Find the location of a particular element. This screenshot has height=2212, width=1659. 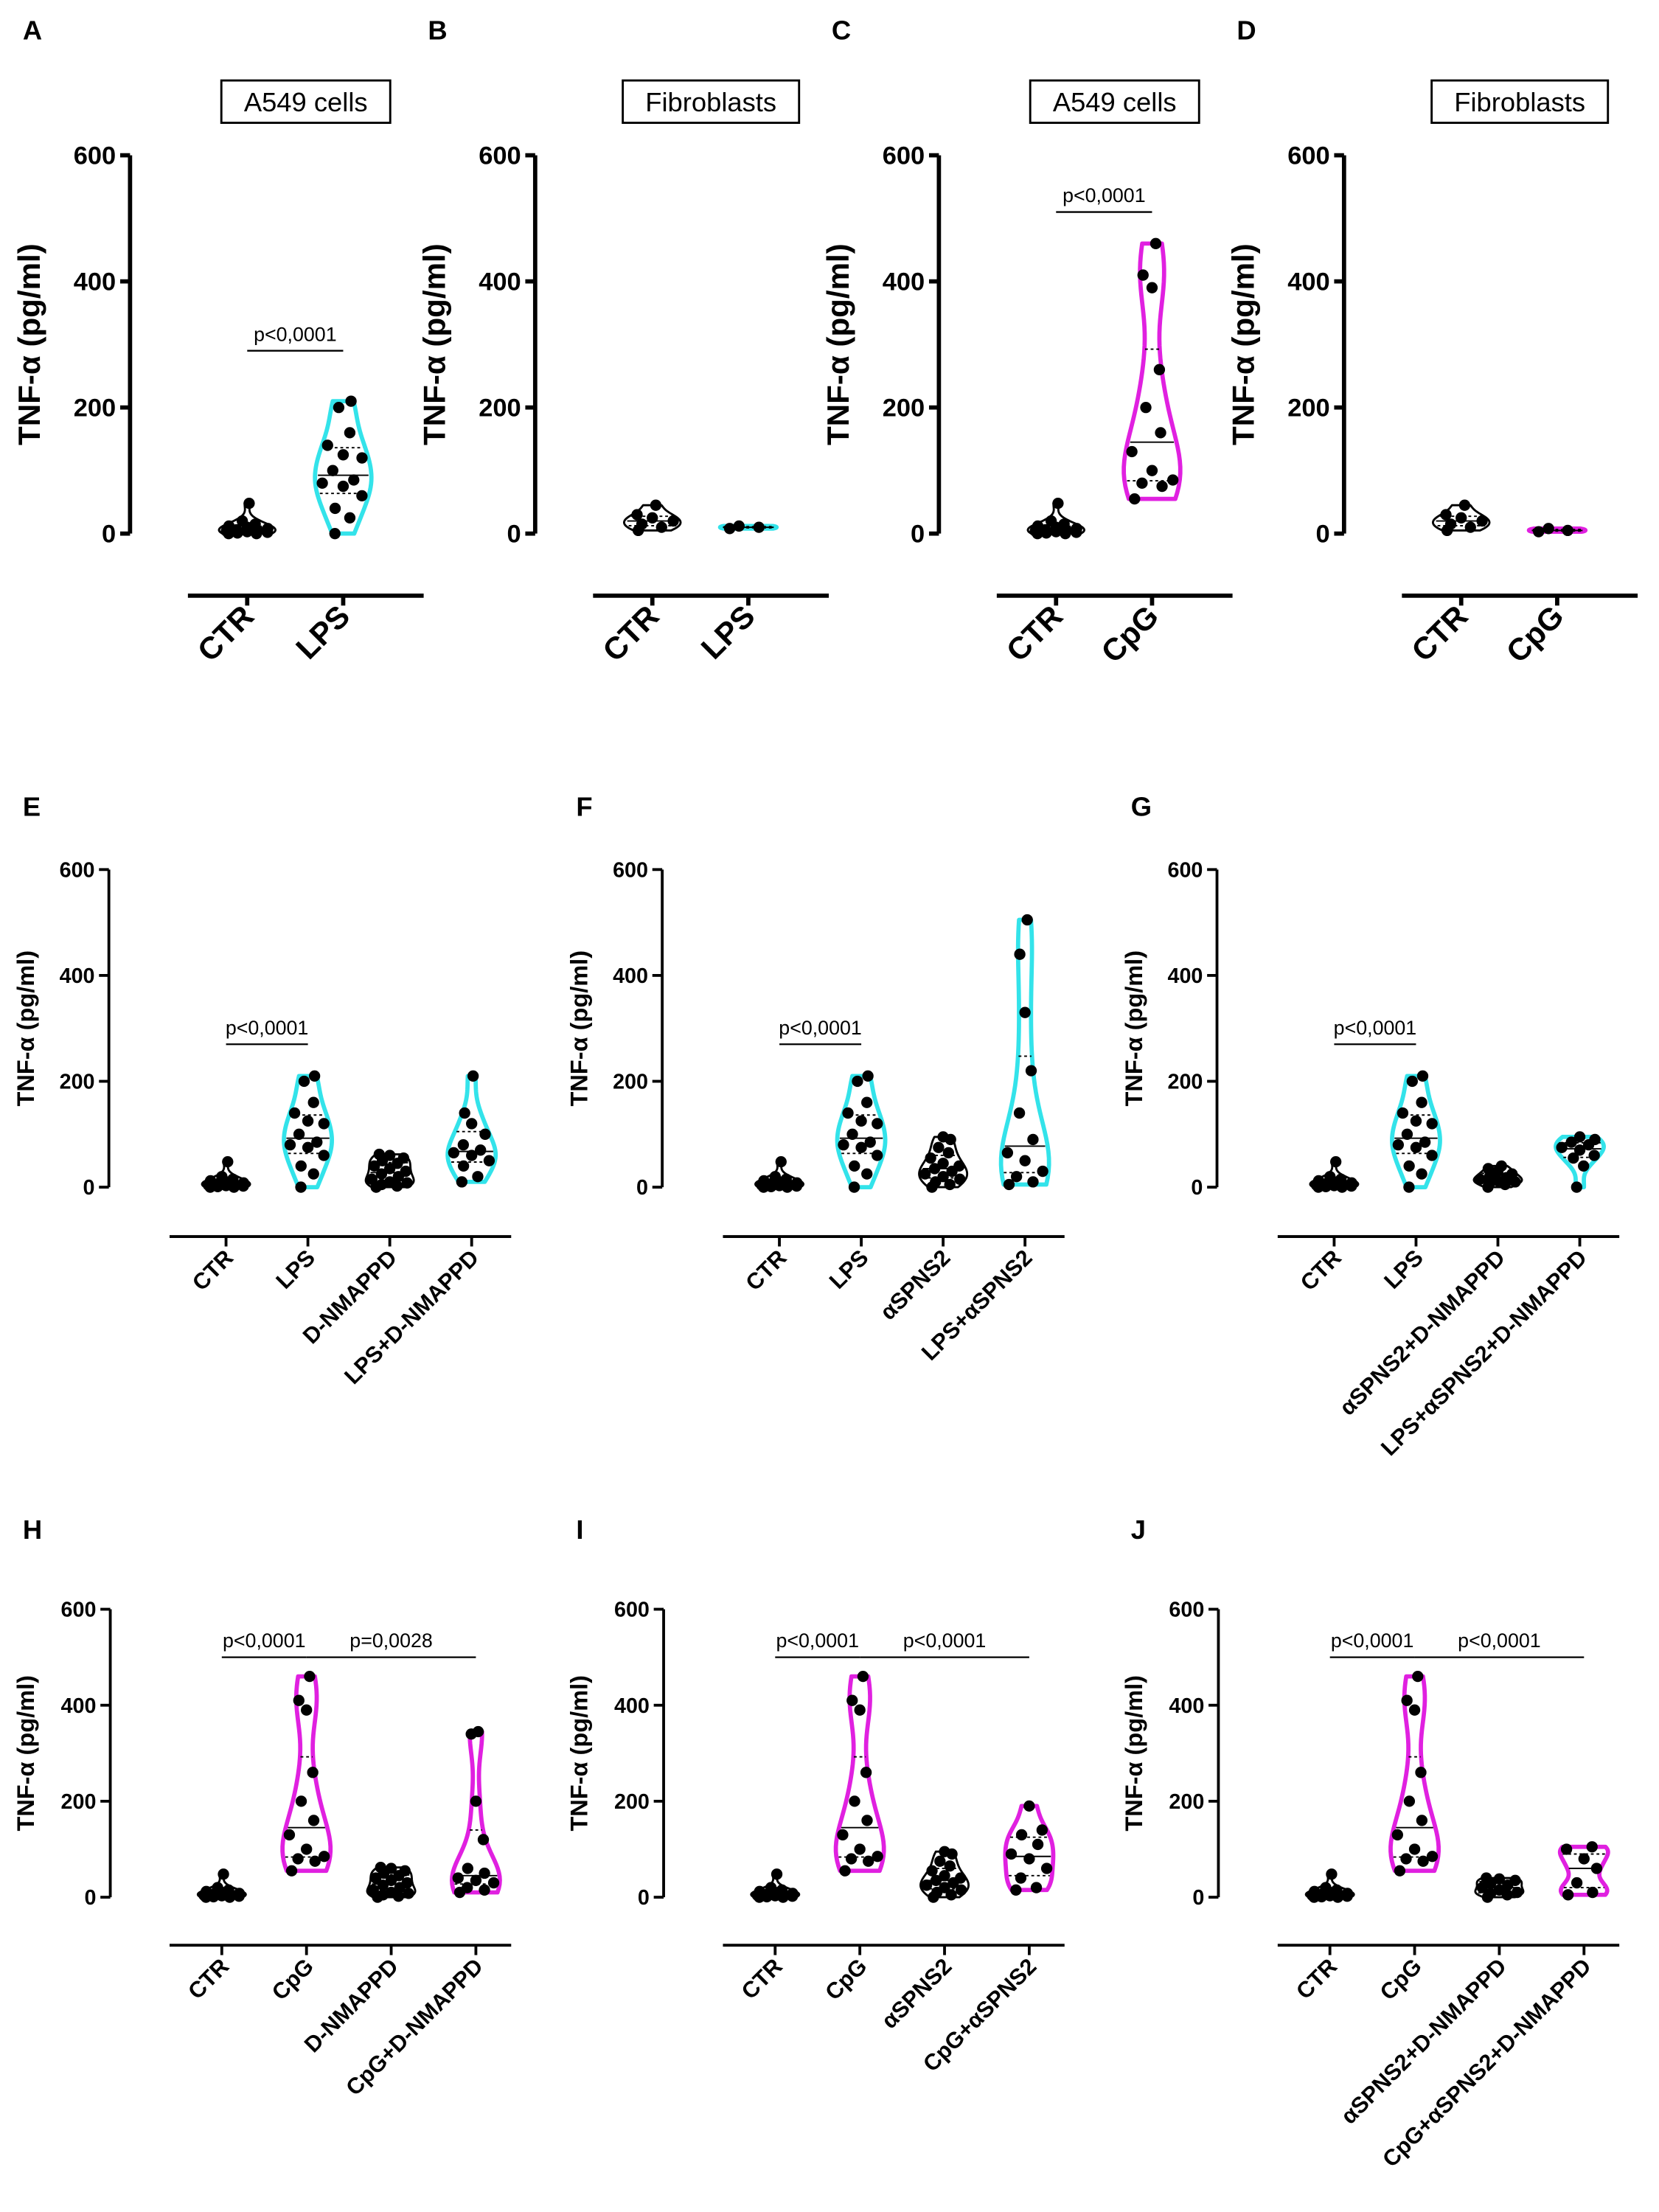

x-tick-label: CTR is located at coordinates (209, 1979).